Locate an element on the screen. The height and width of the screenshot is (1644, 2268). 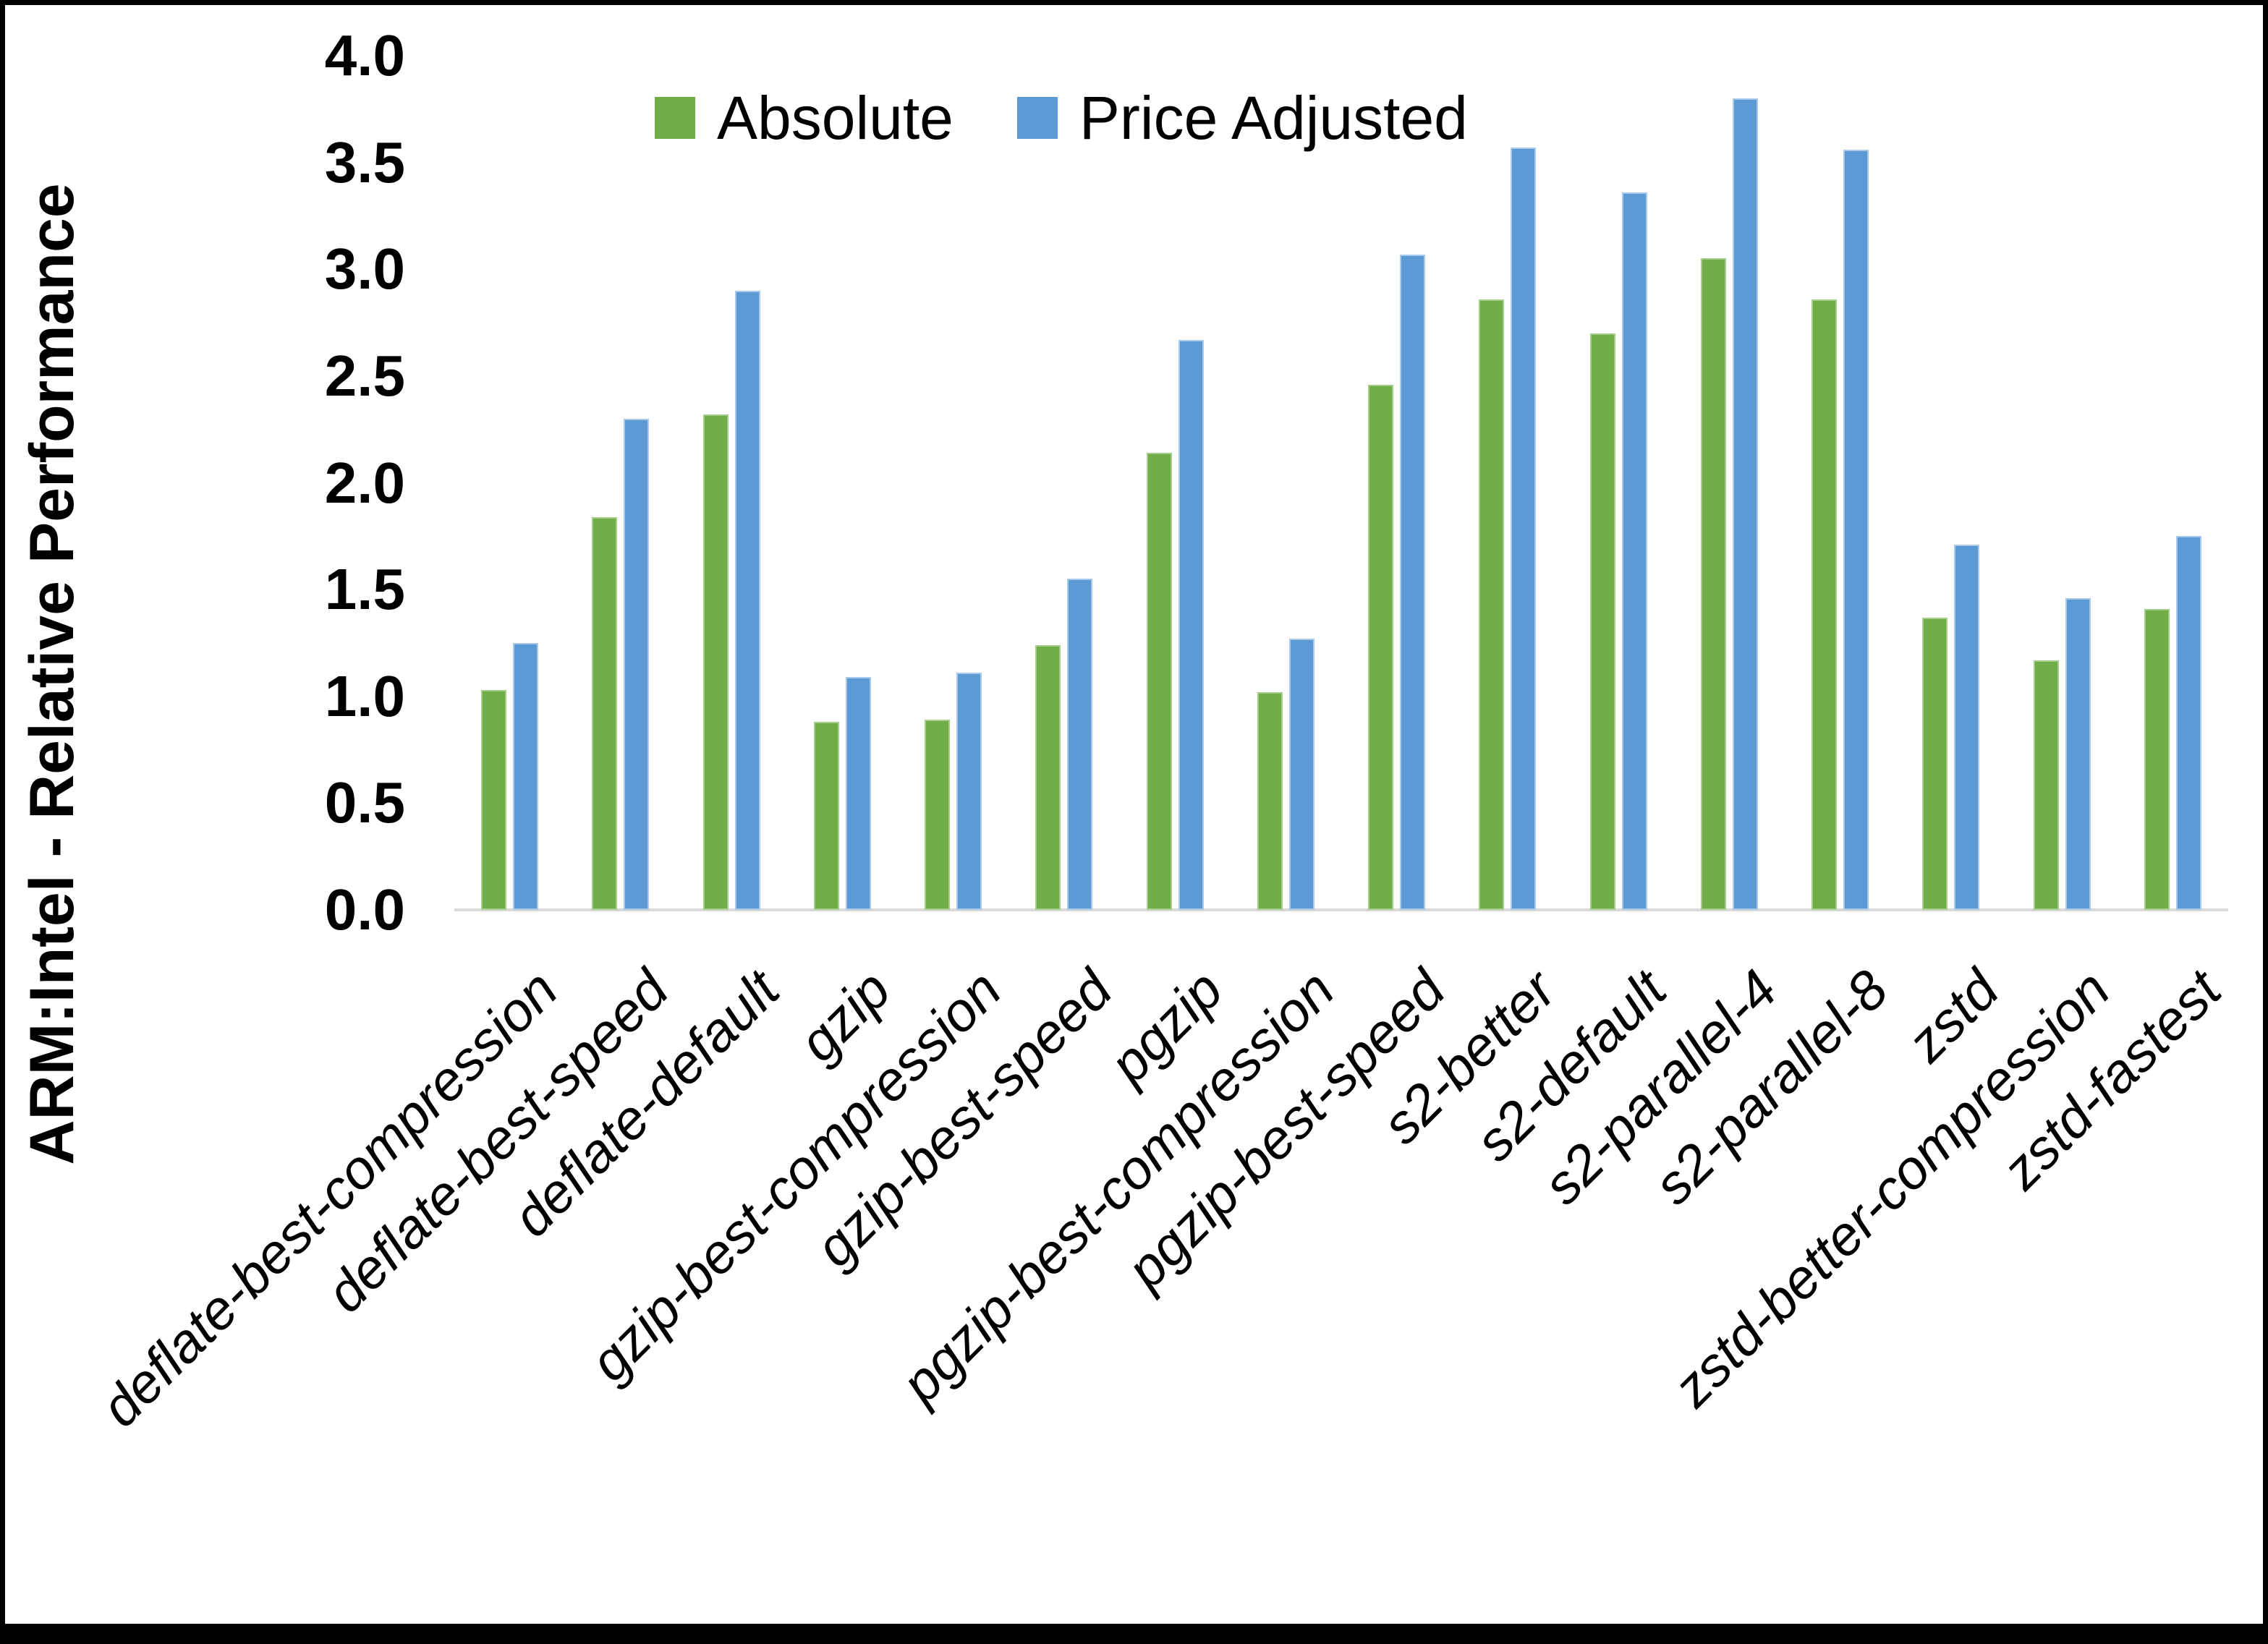
bar-absolute-gzip is located at coordinates (826, 816).